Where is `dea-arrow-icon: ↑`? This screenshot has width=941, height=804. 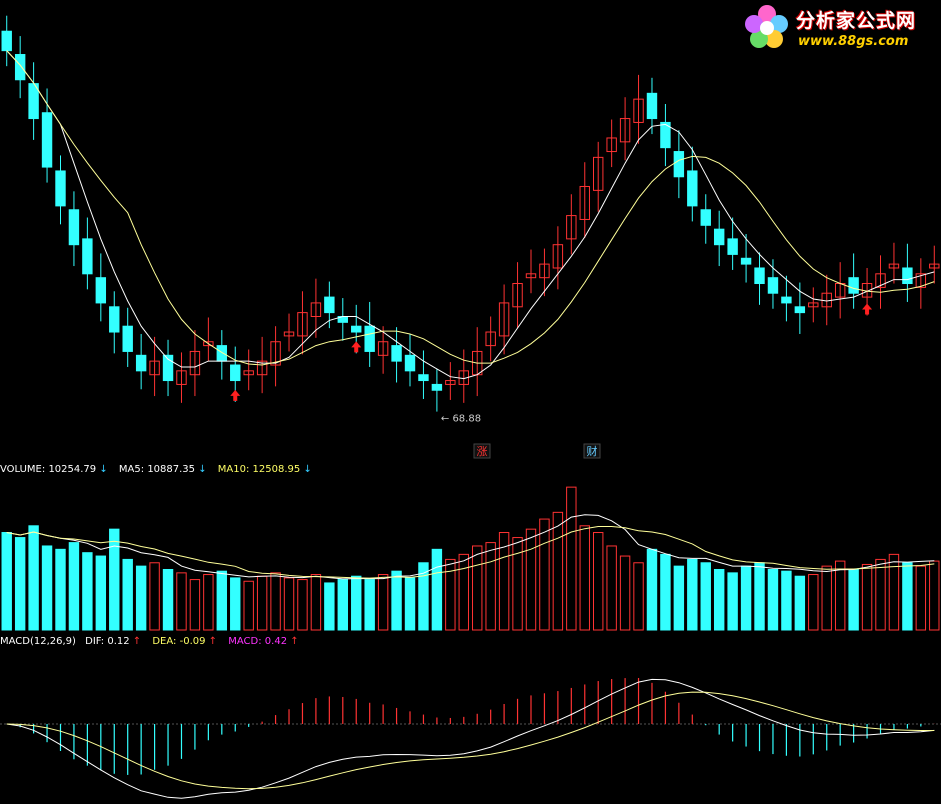
dea-arrow-icon: ↑ is located at coordinates (213, 641).